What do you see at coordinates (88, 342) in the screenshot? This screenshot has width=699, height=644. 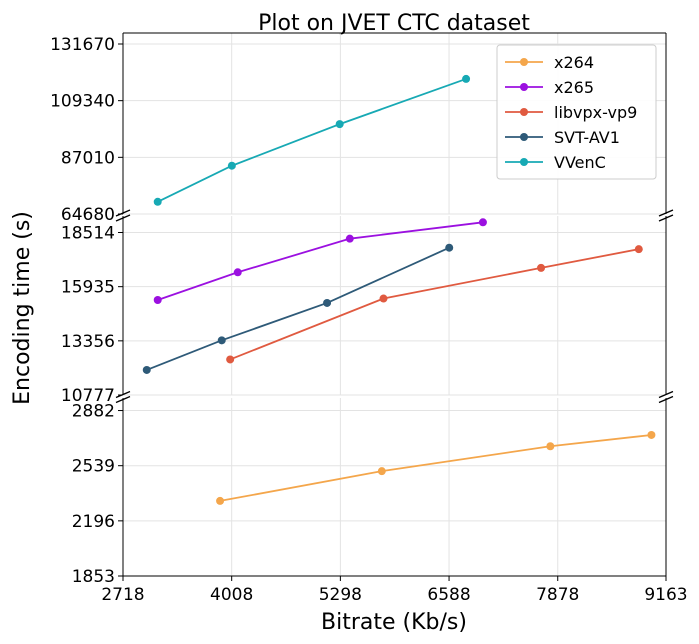 I see `y-tick-label: 13356` at bounding box center [88, 342].